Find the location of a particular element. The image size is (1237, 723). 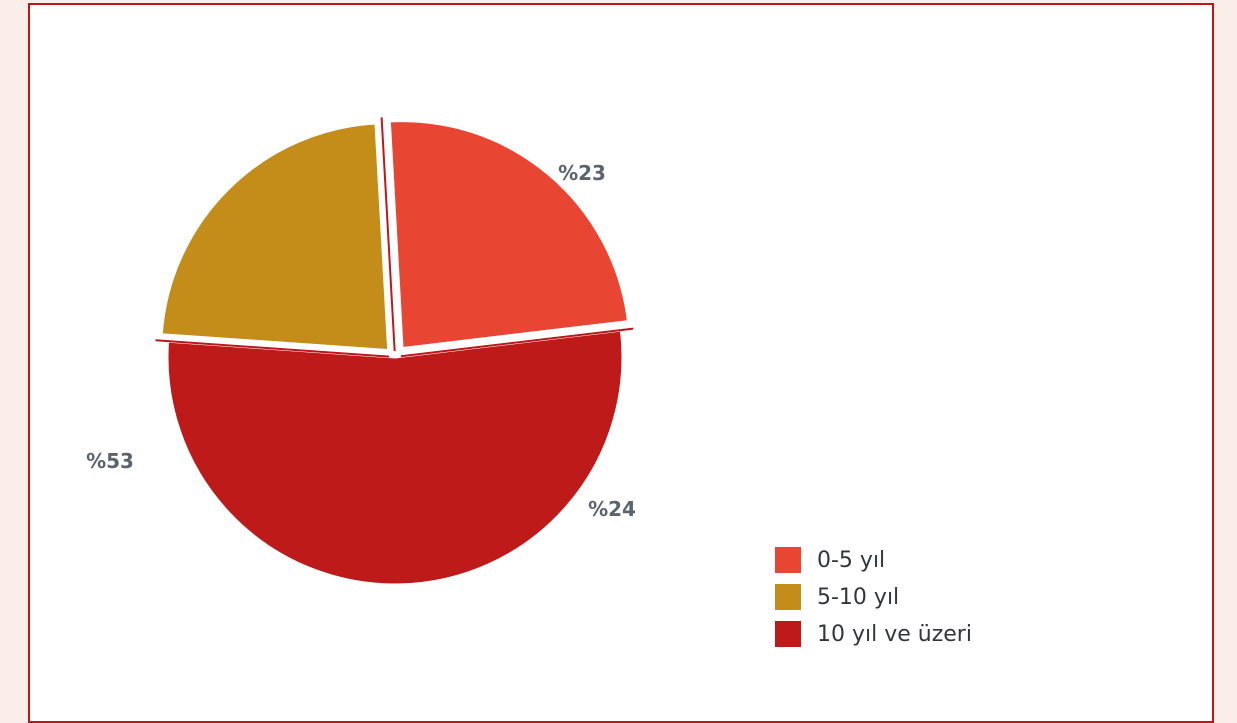

pie-slice-10-plus is located at coordinates (395, 457).